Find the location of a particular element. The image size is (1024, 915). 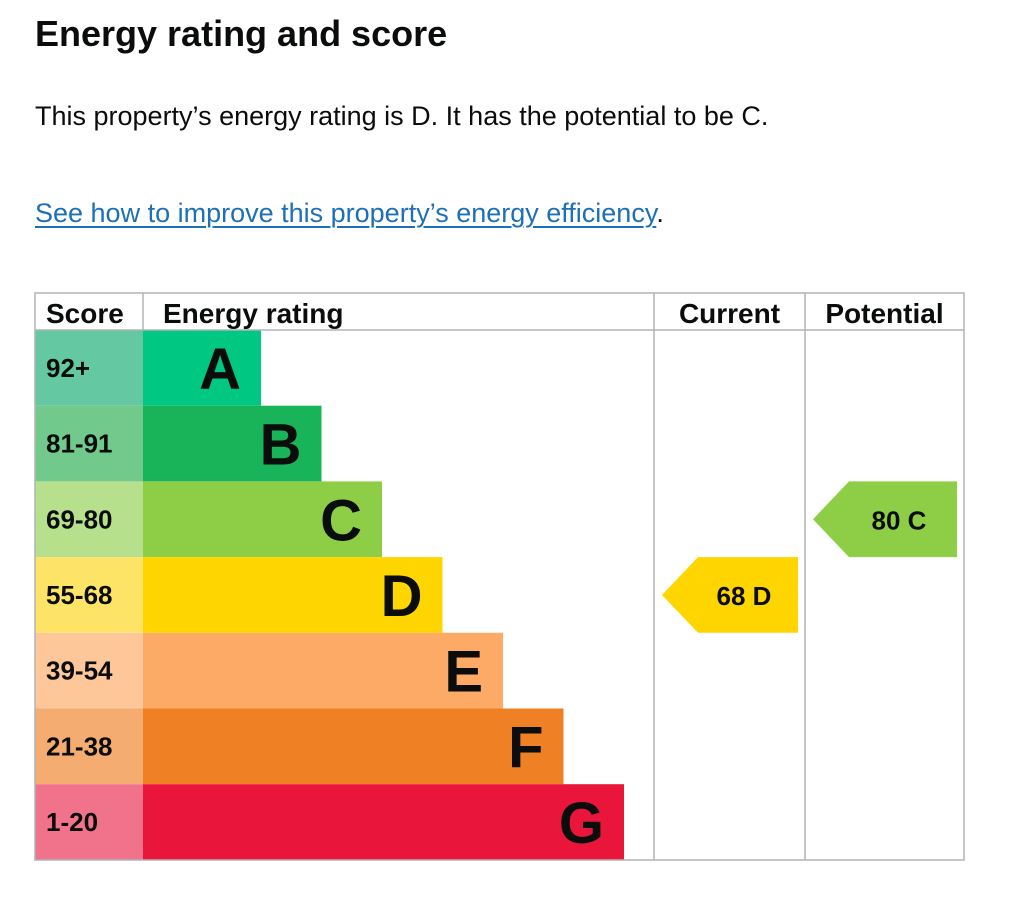

band-letter-g: G is located at coordinates (581, 823).